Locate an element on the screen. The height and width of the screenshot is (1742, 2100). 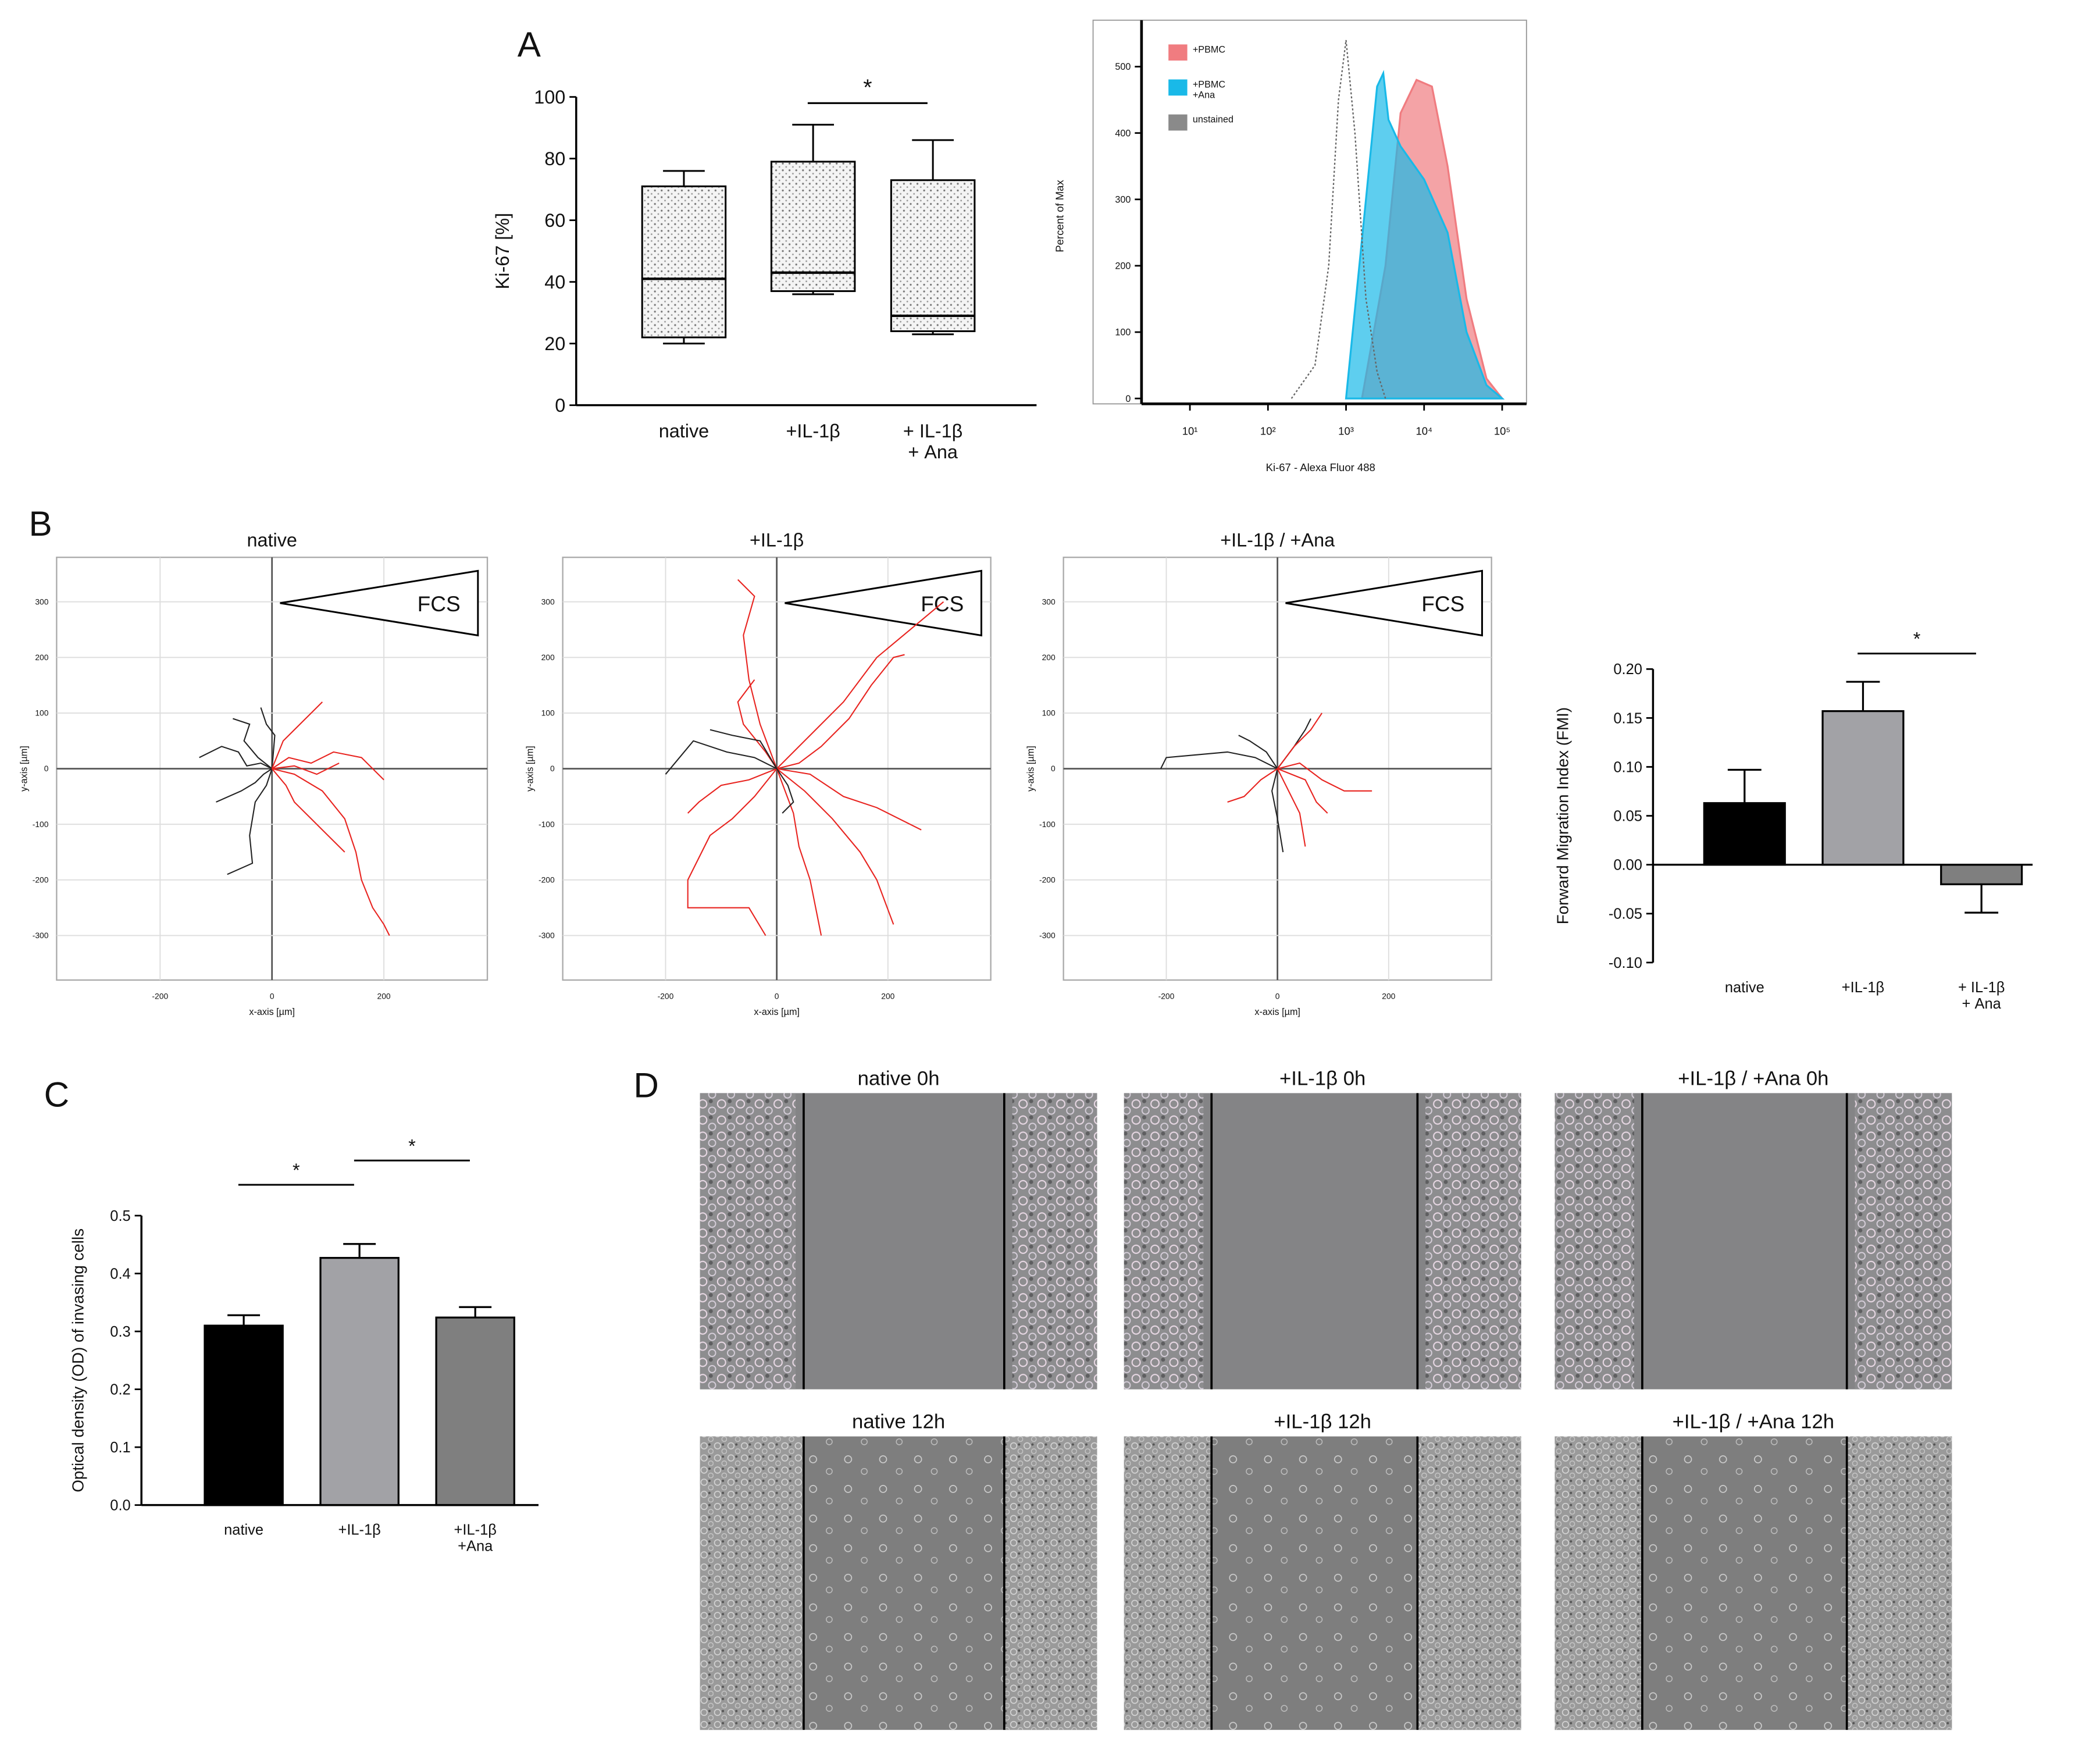
significance-label: * is located at coordinates (867, 87).